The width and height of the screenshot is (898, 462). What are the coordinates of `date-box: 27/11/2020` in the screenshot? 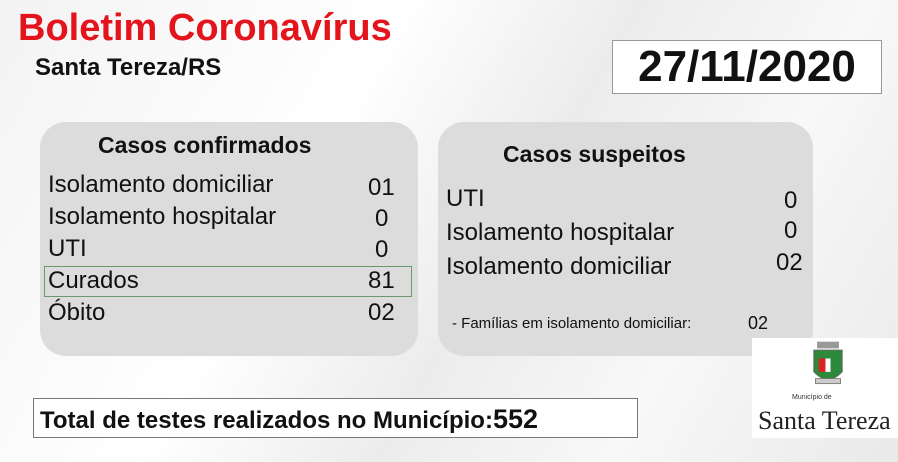 It's located at (747, 67).